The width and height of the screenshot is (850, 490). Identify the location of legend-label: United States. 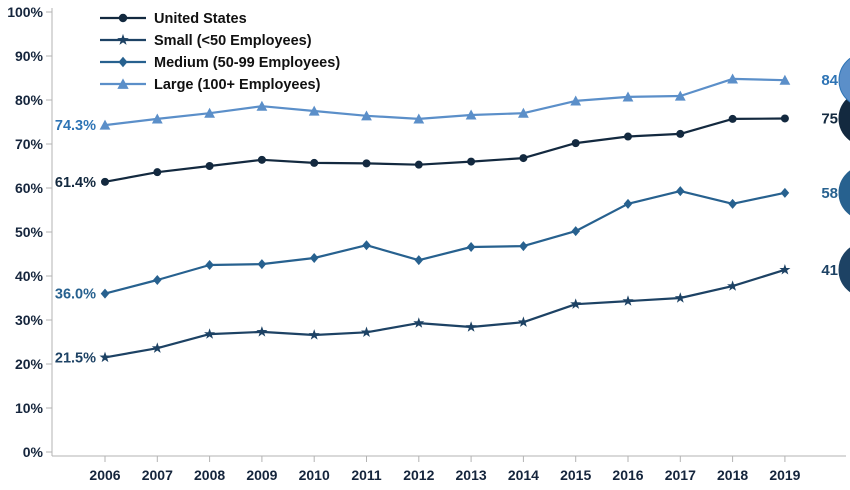
(200, 19).